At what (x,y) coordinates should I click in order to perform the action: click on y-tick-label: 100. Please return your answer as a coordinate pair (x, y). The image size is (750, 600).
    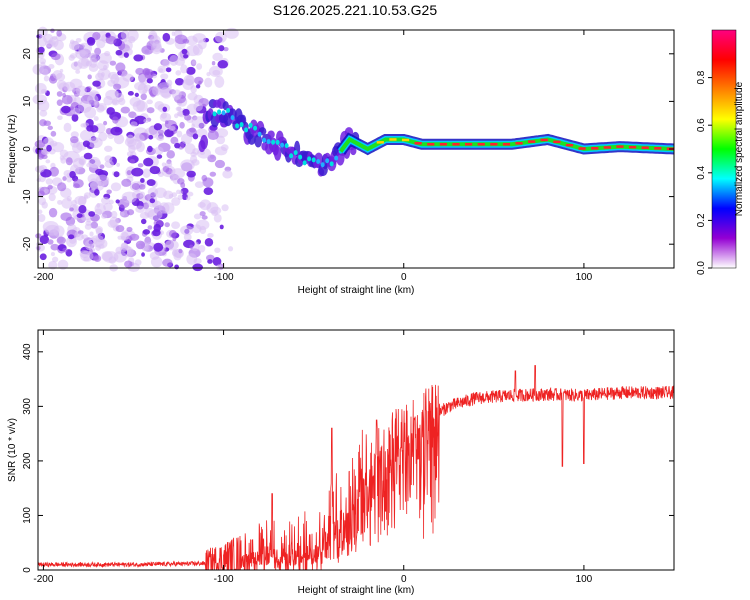
    Looking at the image, I should click on (27, 515).